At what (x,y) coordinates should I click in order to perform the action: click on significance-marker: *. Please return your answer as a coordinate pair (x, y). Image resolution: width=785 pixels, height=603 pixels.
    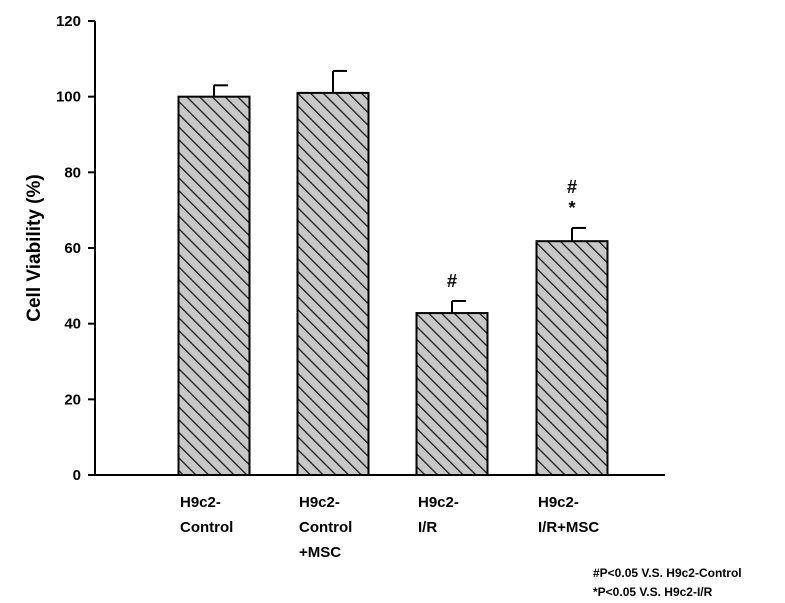
    Looking at the image, I should click on (571, 208).